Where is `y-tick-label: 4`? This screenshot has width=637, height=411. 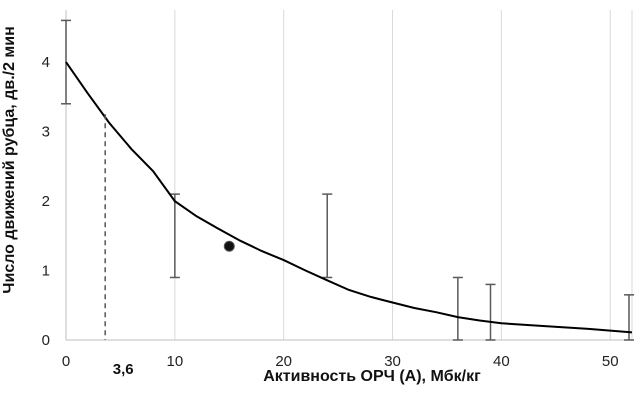 y-tick-label: 4 is located at coordinates (46, 62).